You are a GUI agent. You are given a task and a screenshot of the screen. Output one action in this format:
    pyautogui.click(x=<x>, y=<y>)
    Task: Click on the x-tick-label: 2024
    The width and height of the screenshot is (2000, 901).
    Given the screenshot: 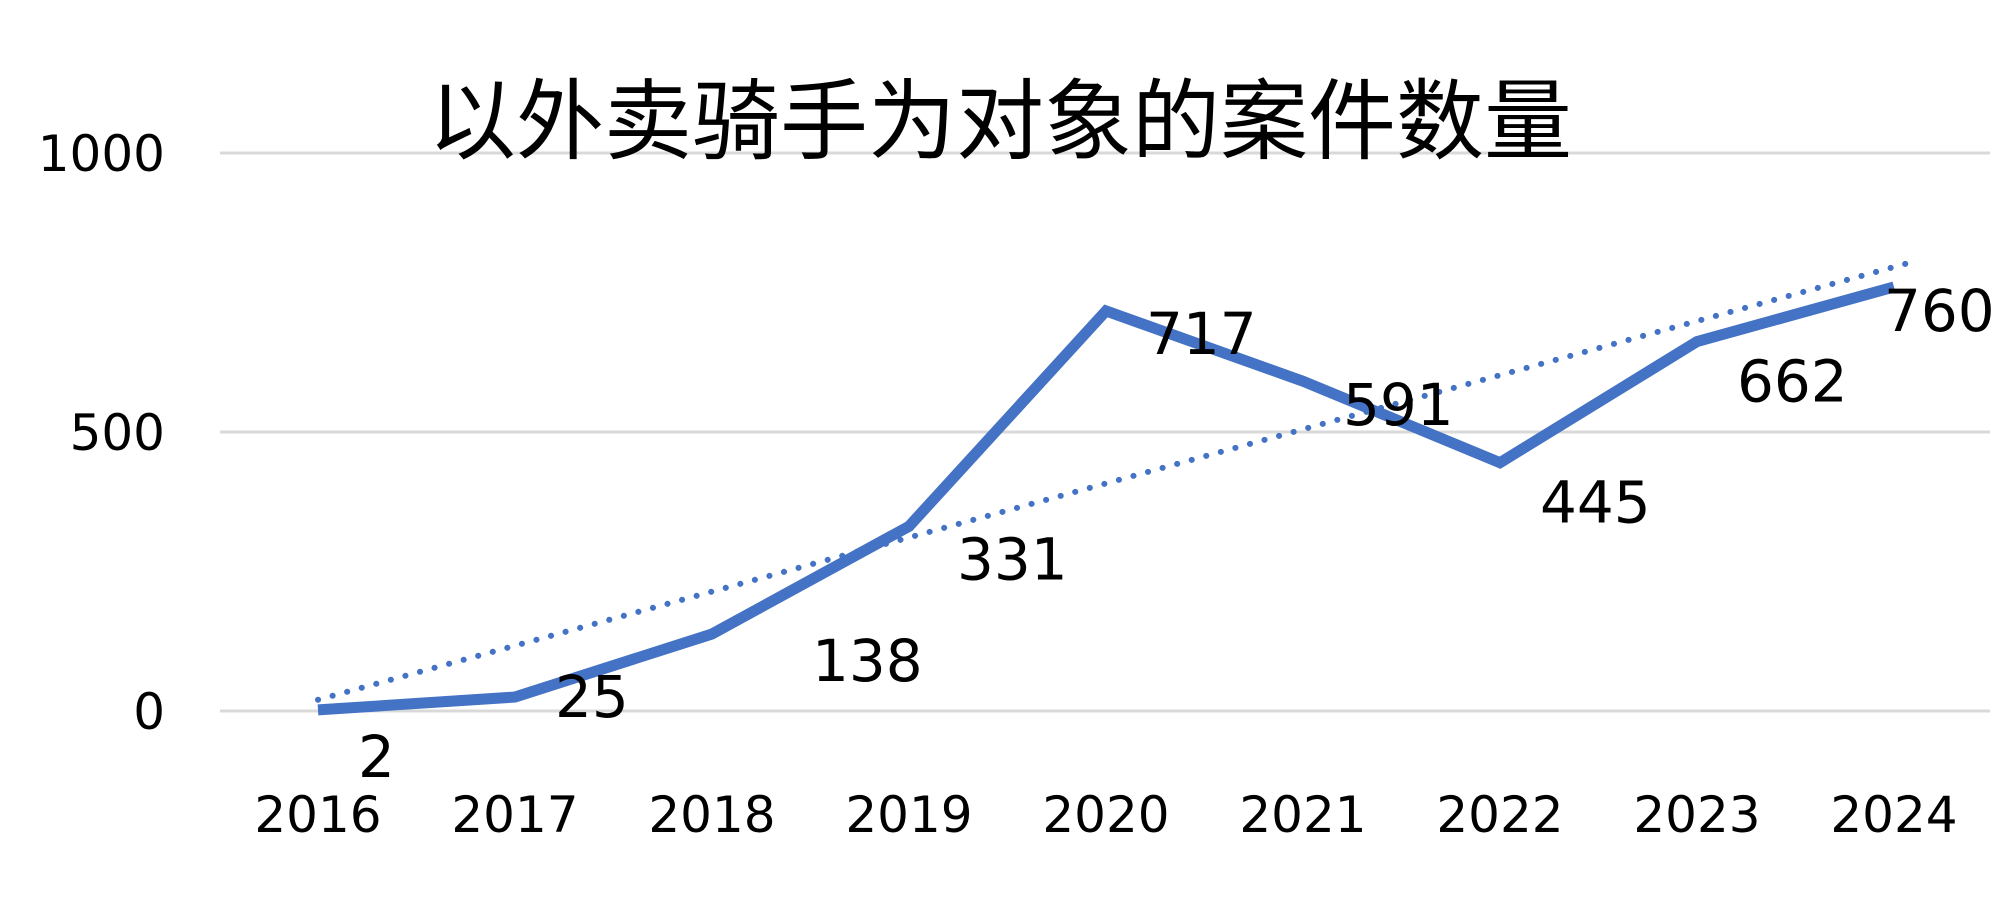 What is the action you would take?
    pyautogui.click(x=1893, y=815)
    